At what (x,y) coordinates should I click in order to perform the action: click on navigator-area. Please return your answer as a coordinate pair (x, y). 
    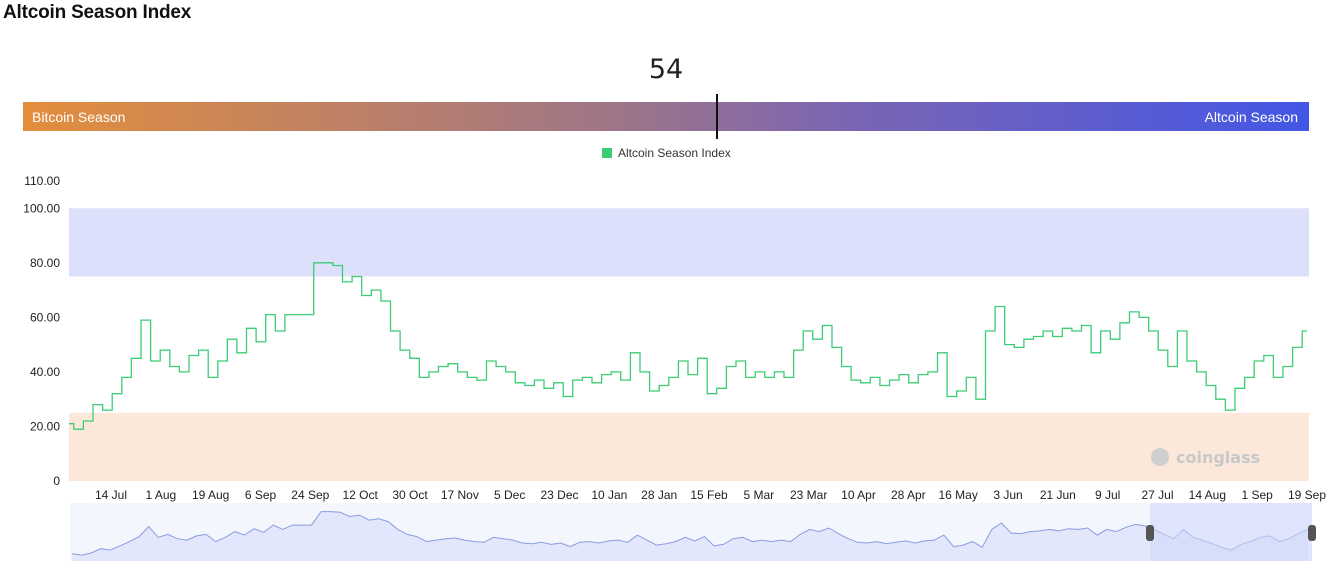
    Looking at the image, I should click on (690, 536).